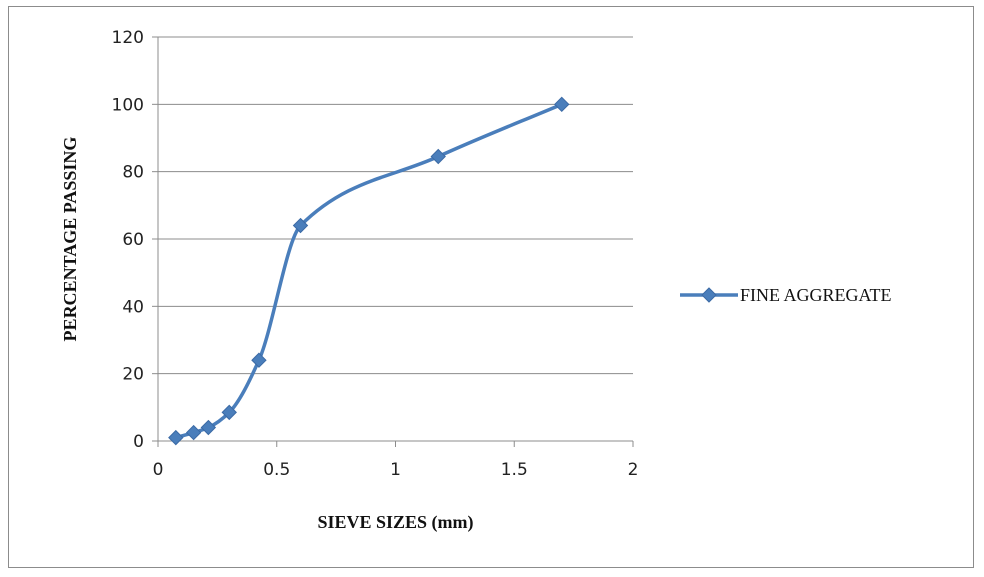 The height and width of the screenshot is (577, 984). Describe the element at coordinates (133, 240) in the screenshot. I see `y-tick-label: 60` at that location.